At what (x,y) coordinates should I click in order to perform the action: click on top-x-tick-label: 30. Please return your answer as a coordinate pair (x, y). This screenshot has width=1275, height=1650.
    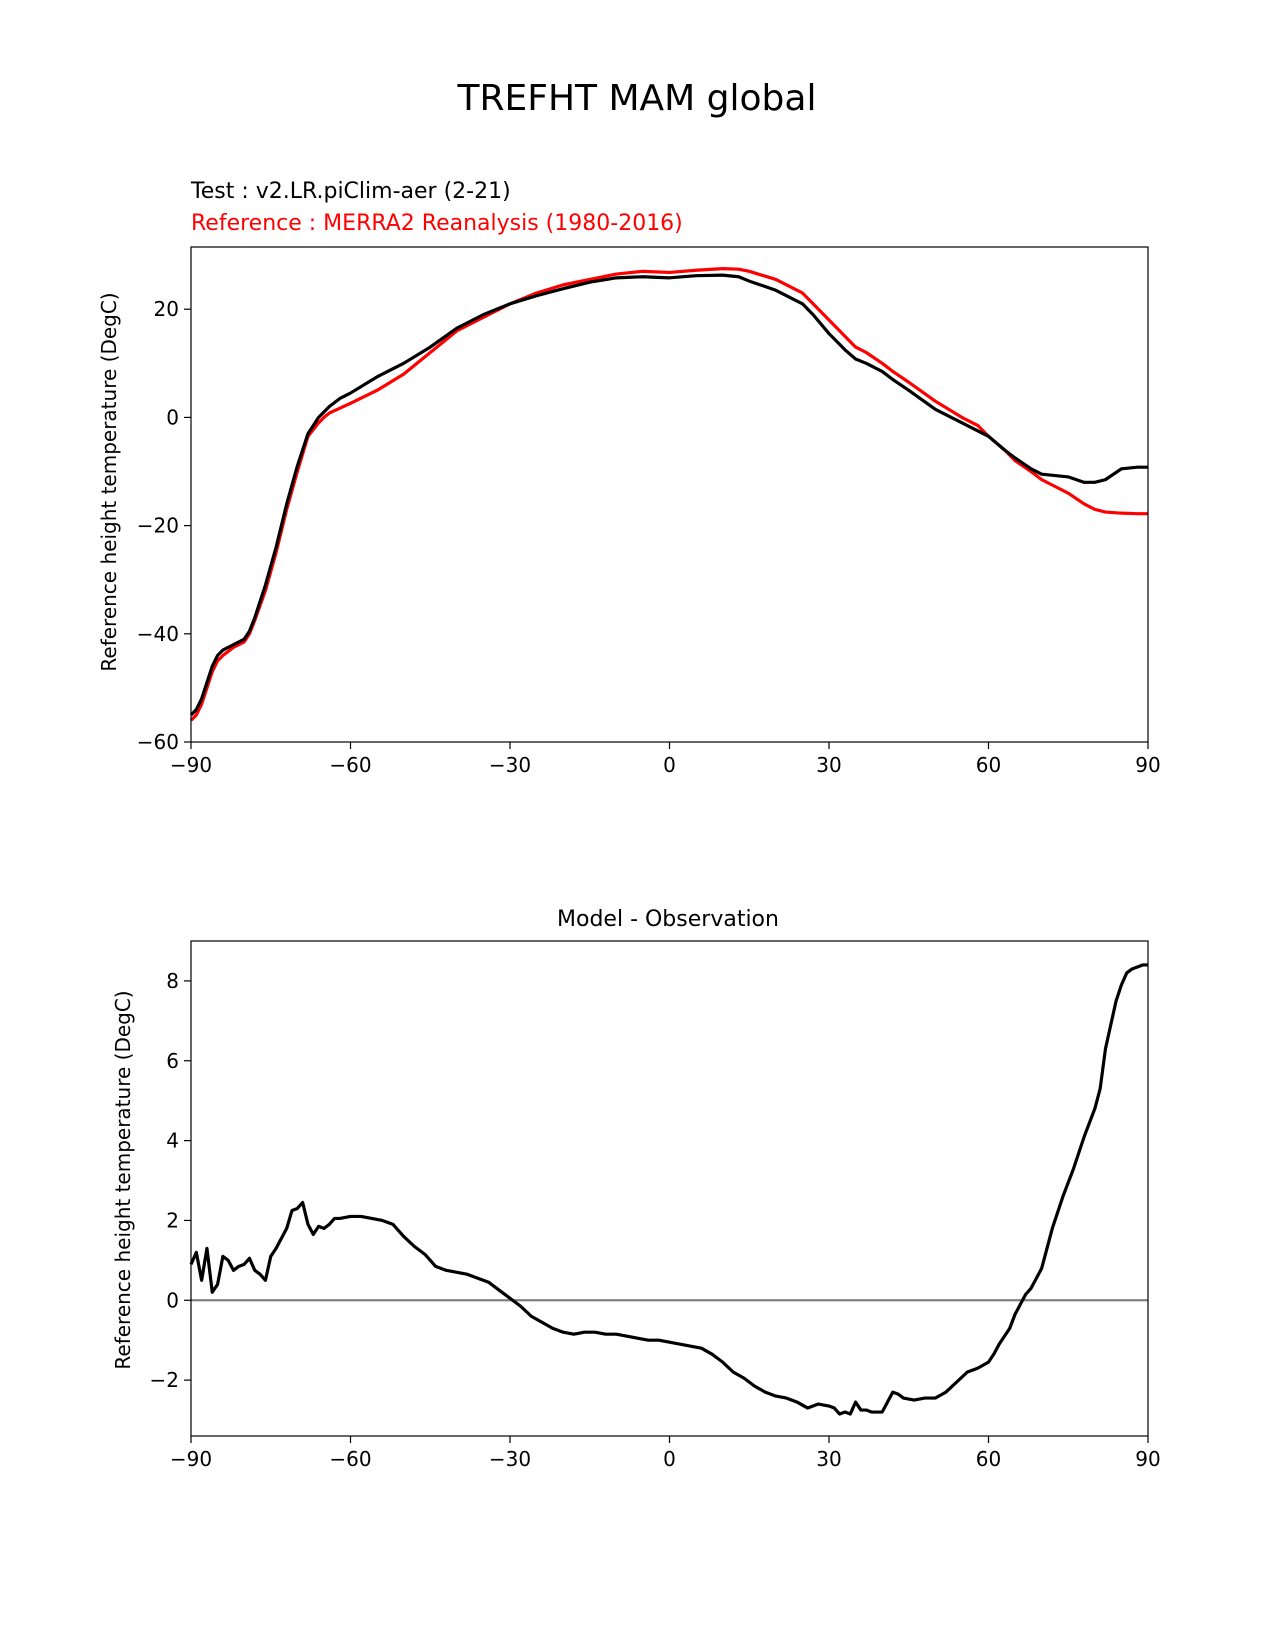
    Looking at the image, I should click on (828, 765).